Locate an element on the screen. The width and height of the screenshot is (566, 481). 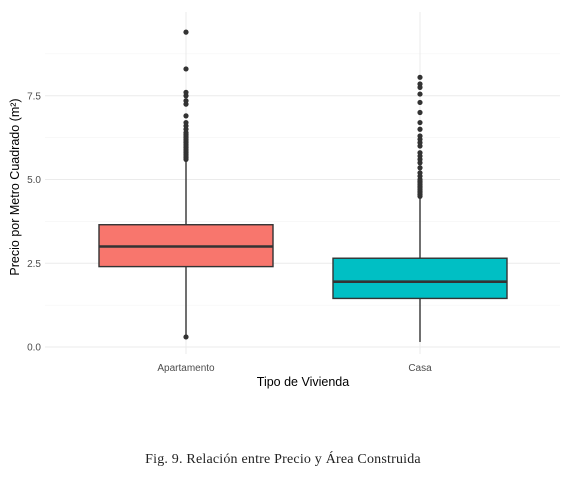
y-tick-label: 2.5 is located at coordinates (34, 264).